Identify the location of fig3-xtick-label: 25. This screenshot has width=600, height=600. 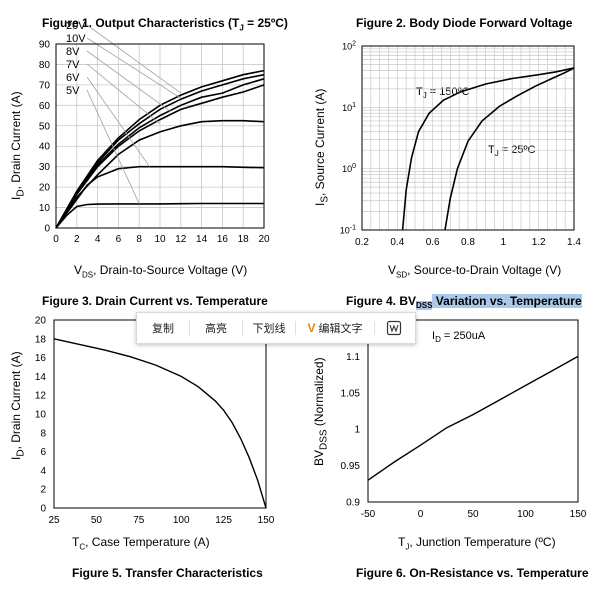
(54, 520).